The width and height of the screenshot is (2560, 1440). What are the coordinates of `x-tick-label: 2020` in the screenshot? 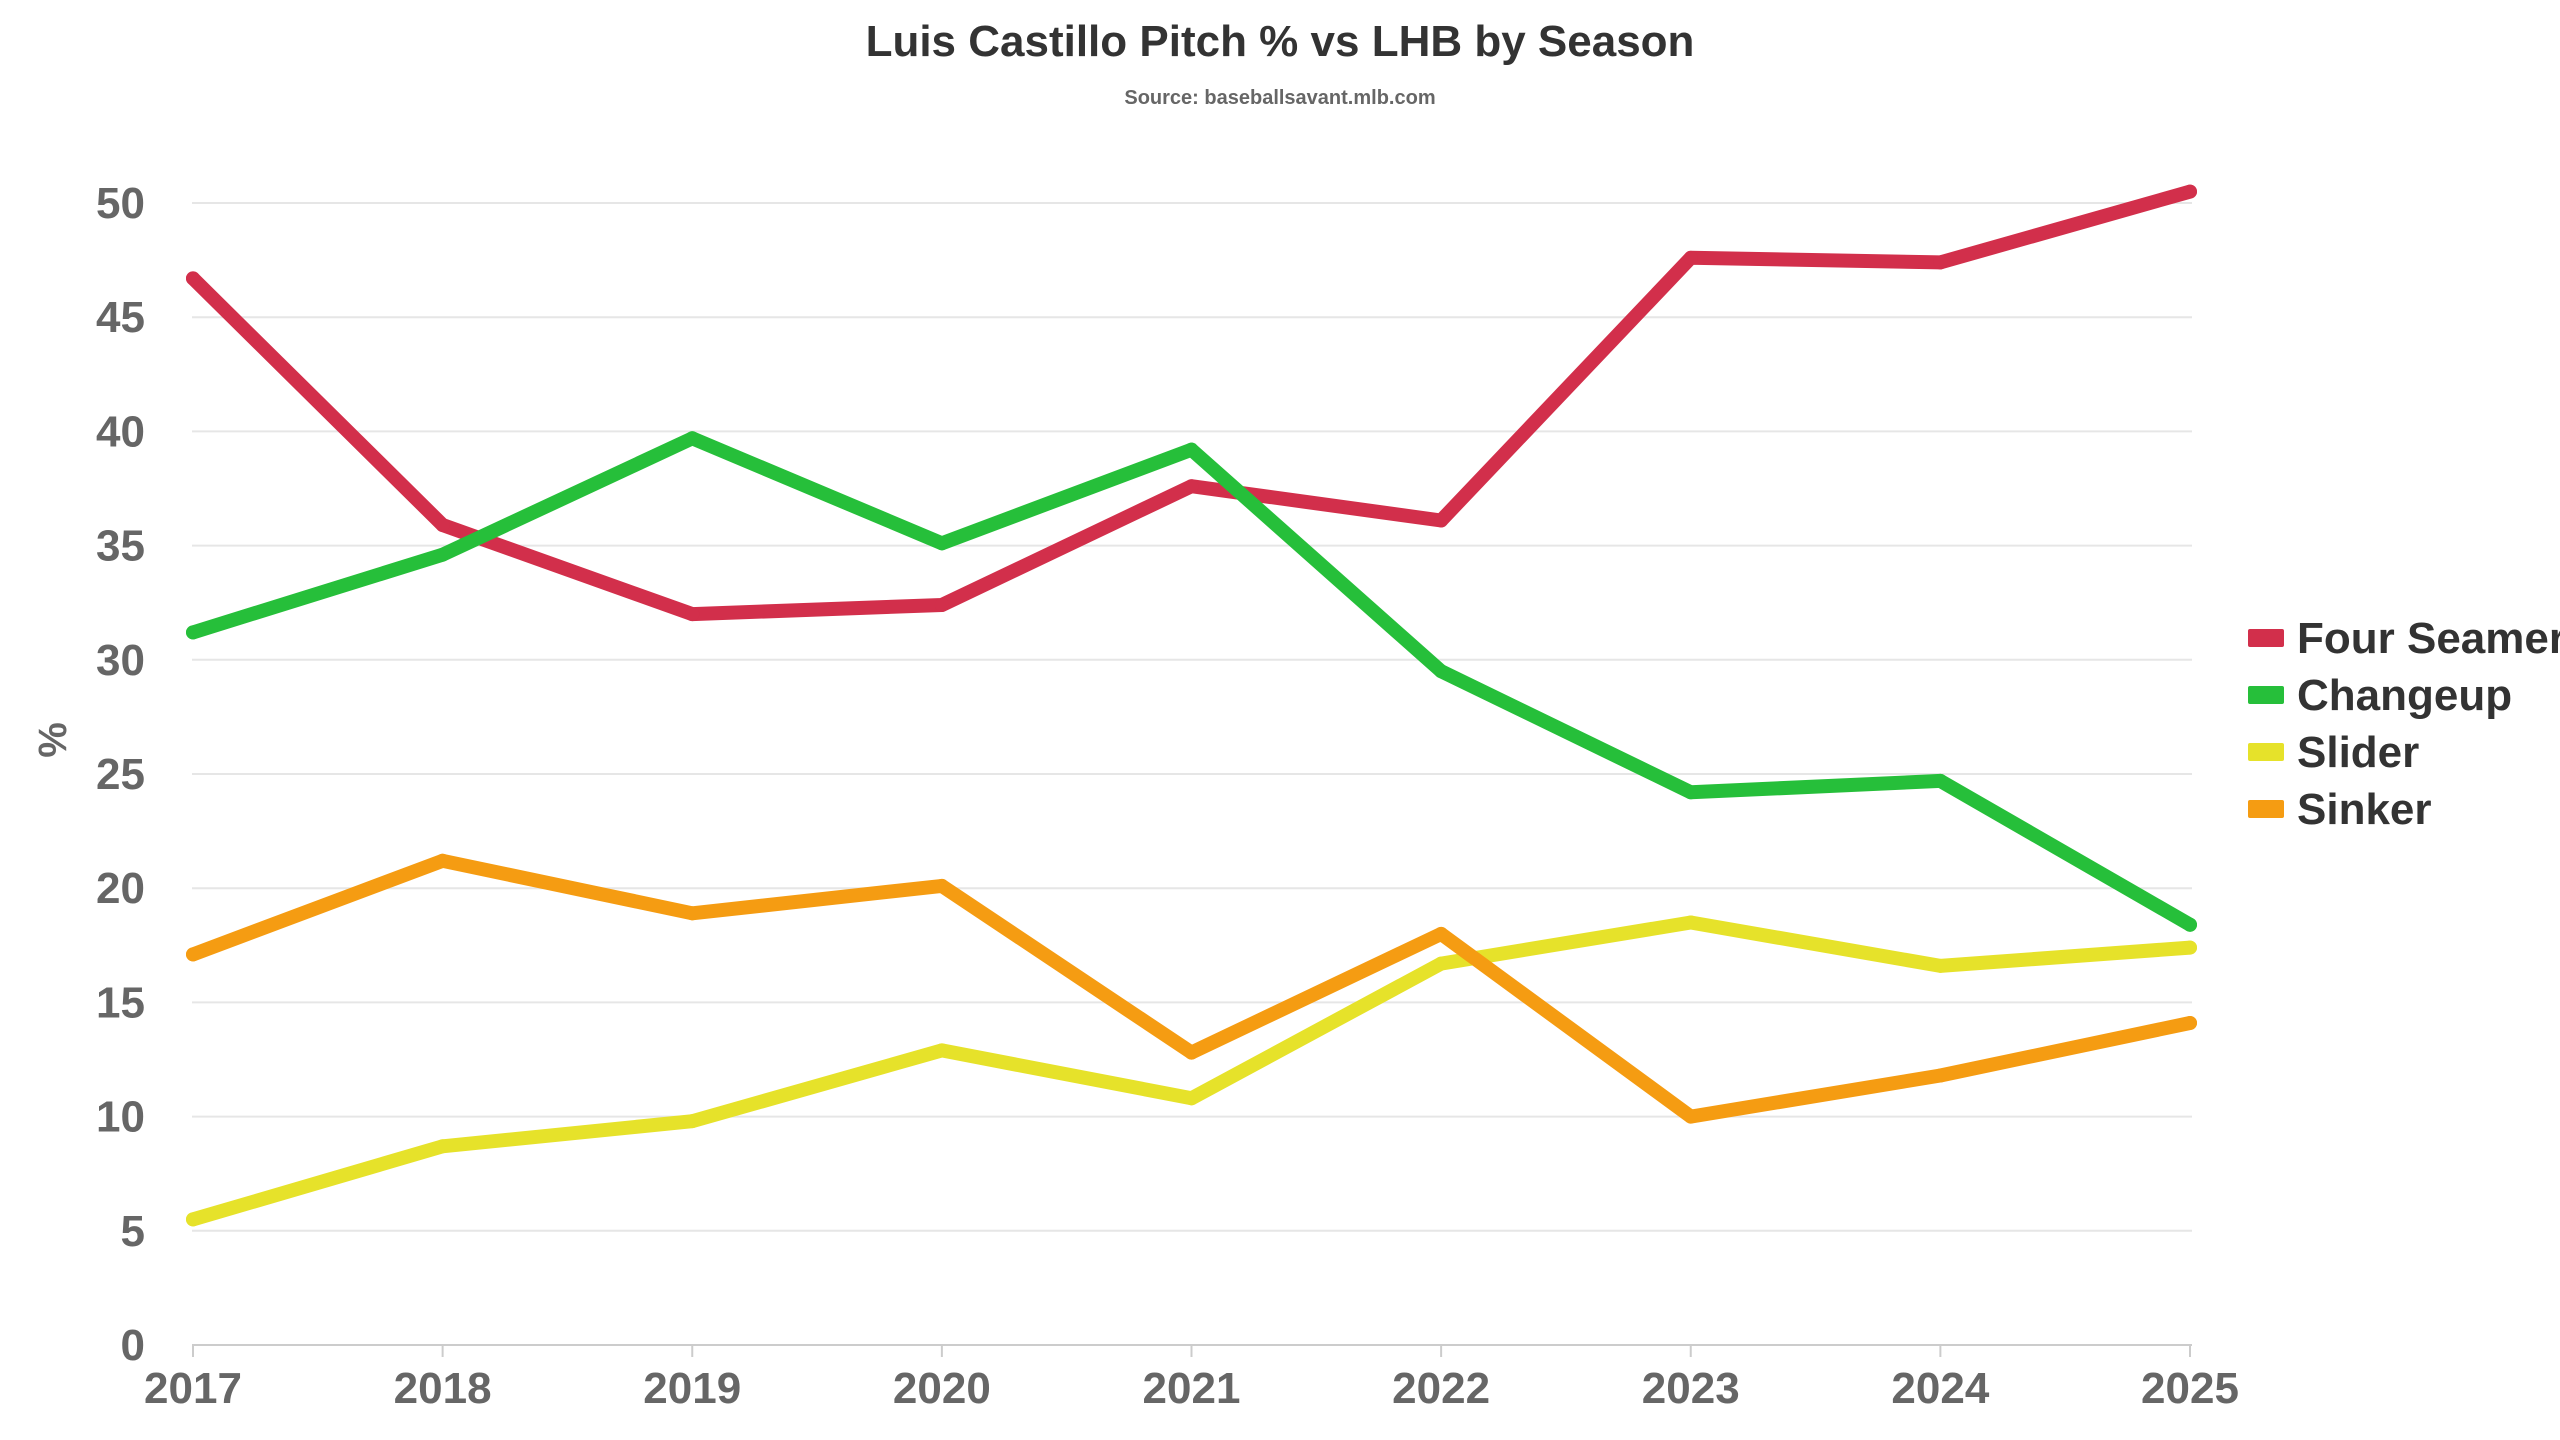 It's located at (942, 1388).